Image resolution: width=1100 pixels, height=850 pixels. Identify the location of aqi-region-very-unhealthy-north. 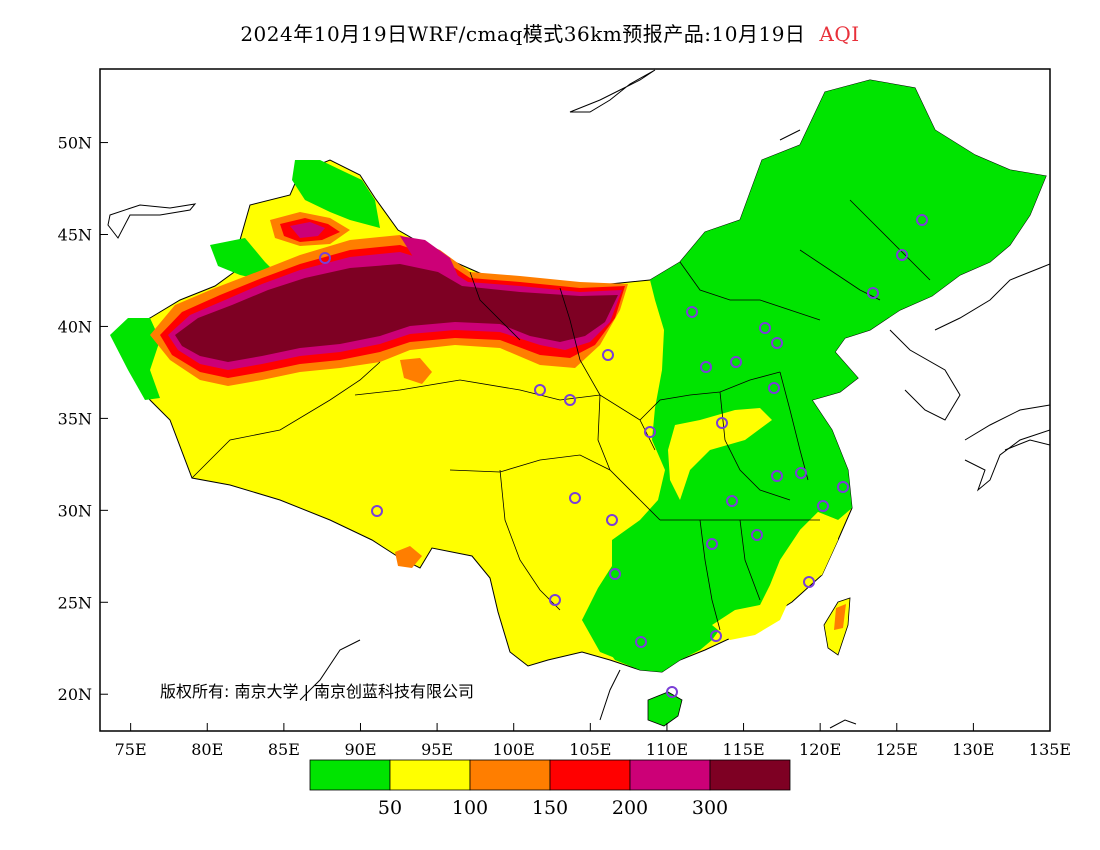
(307, 230).